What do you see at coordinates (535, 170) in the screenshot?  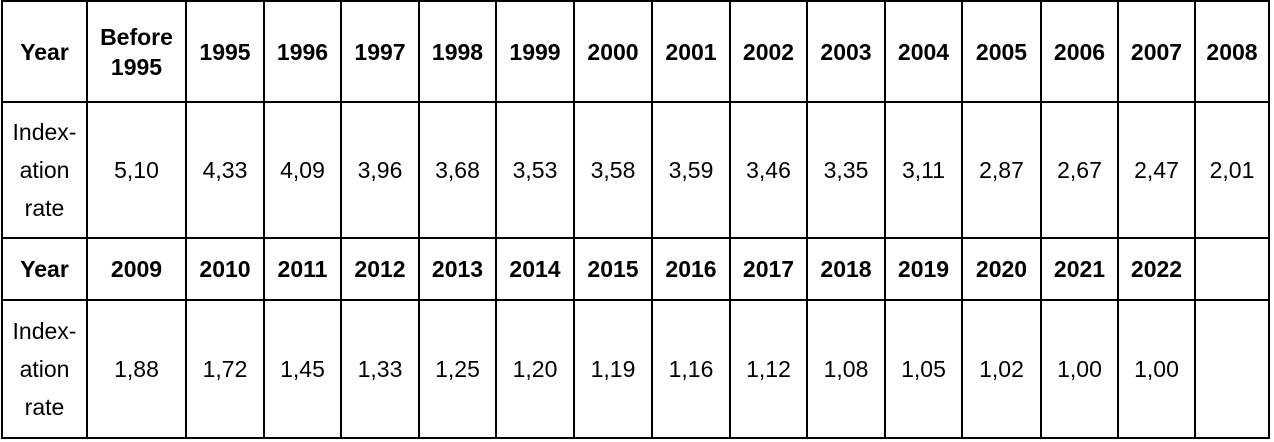 I see `rate-cell: 3,53` at bounding box center [535, 170].